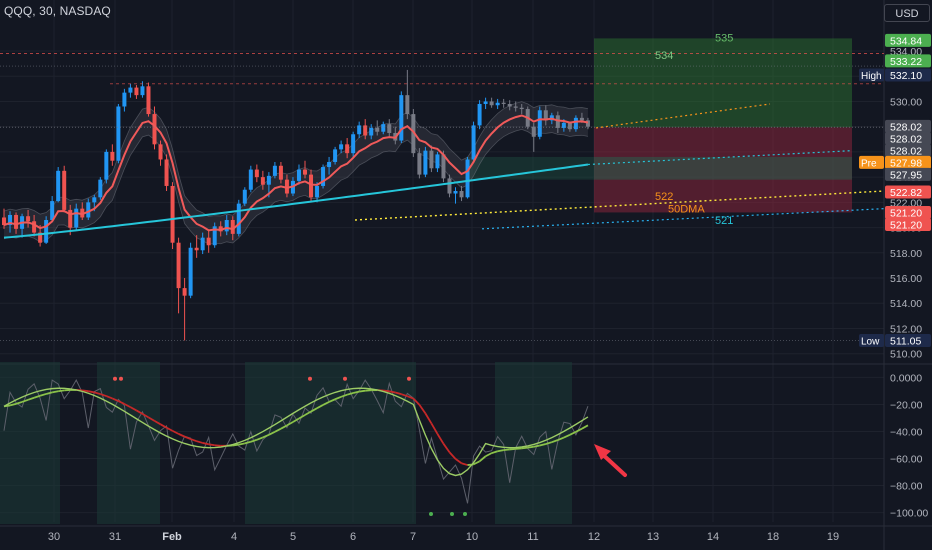 The height and width of the screenshot is (550, 932). What do you see at coordinates (54, 537) in the screenshot?
I see `time-tick-label: 30` at bounding box center [54, 537].